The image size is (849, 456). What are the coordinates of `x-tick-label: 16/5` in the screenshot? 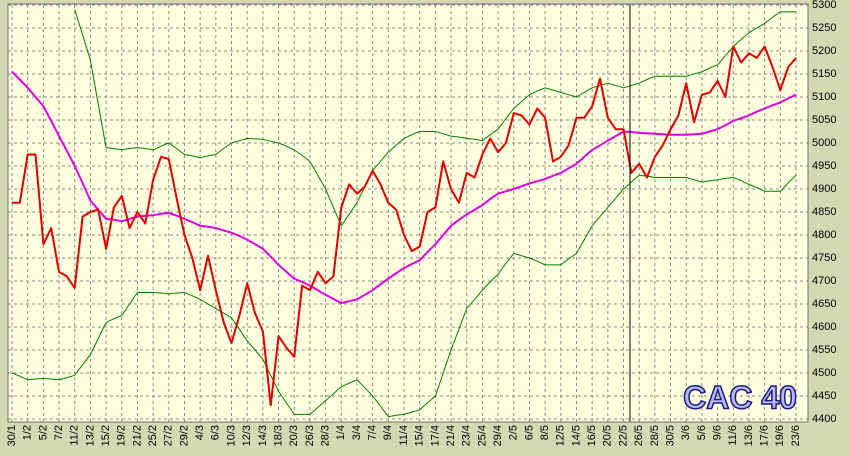 It's located at (592, 435).